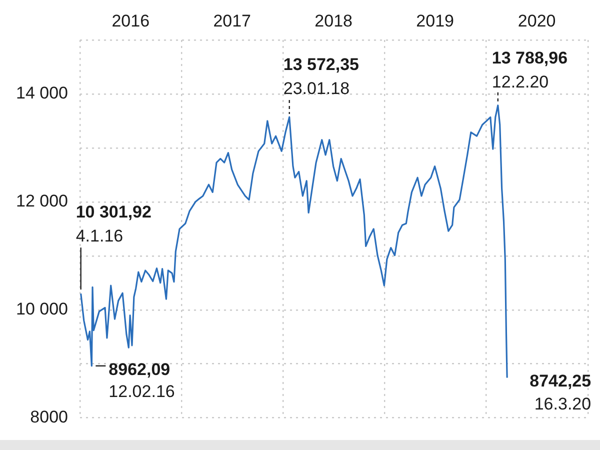  I want to click on x-tick-label: 2020, so click(537, 20).